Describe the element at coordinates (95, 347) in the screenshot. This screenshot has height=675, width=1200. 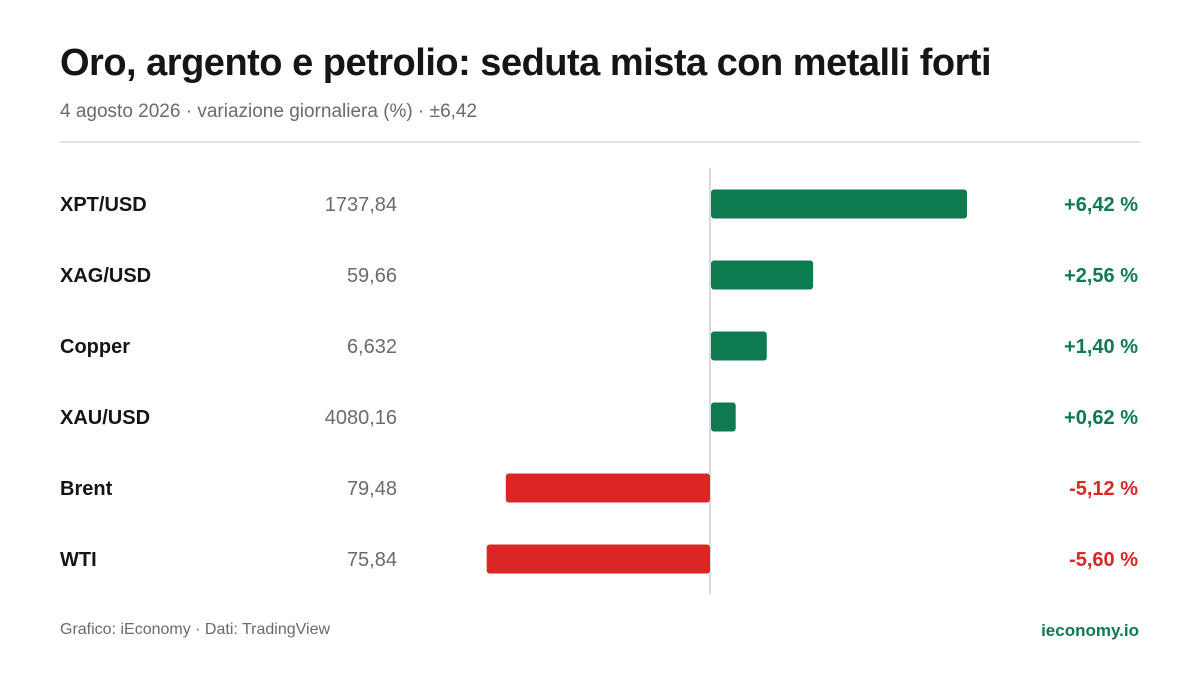
I see `category-label: Copper` at that location.